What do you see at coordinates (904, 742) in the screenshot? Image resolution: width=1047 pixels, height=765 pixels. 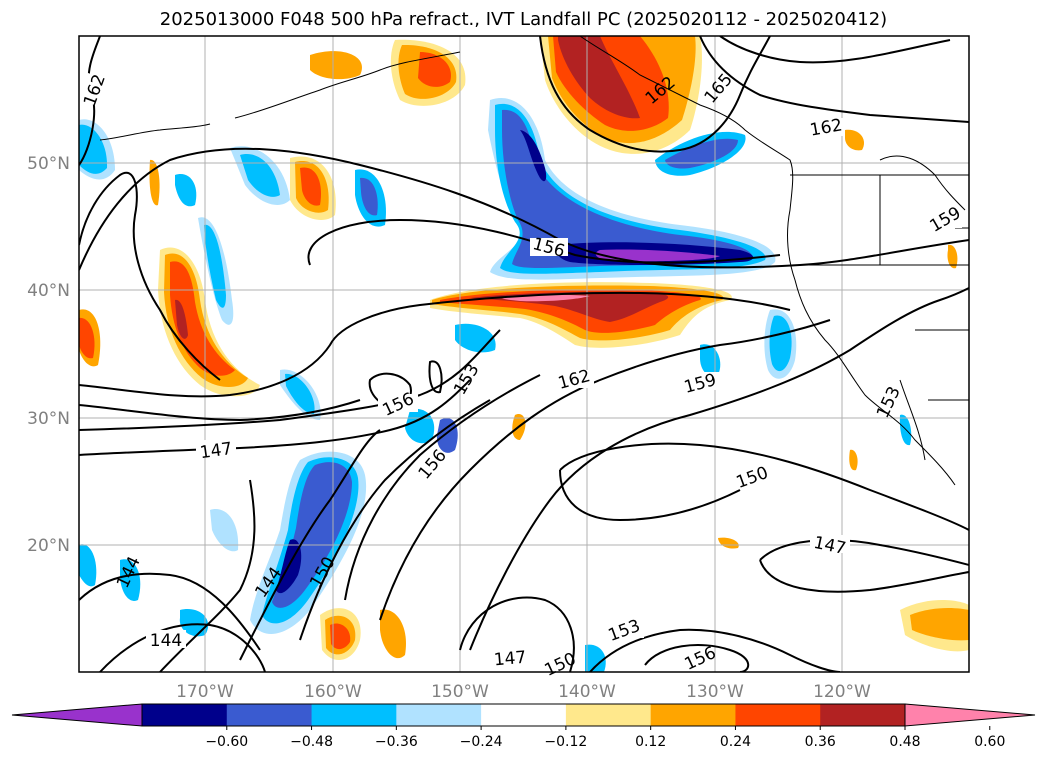 I see `colorbar-tick-label: 0.48` at bounding box center [904, 742].